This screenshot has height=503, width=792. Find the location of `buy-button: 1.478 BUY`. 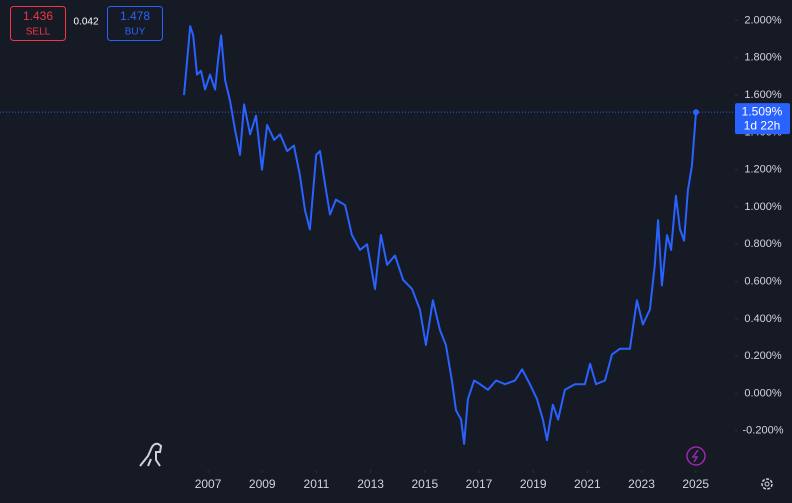

buy-button: 1.478 BUY is located at coordinates (135, 23).